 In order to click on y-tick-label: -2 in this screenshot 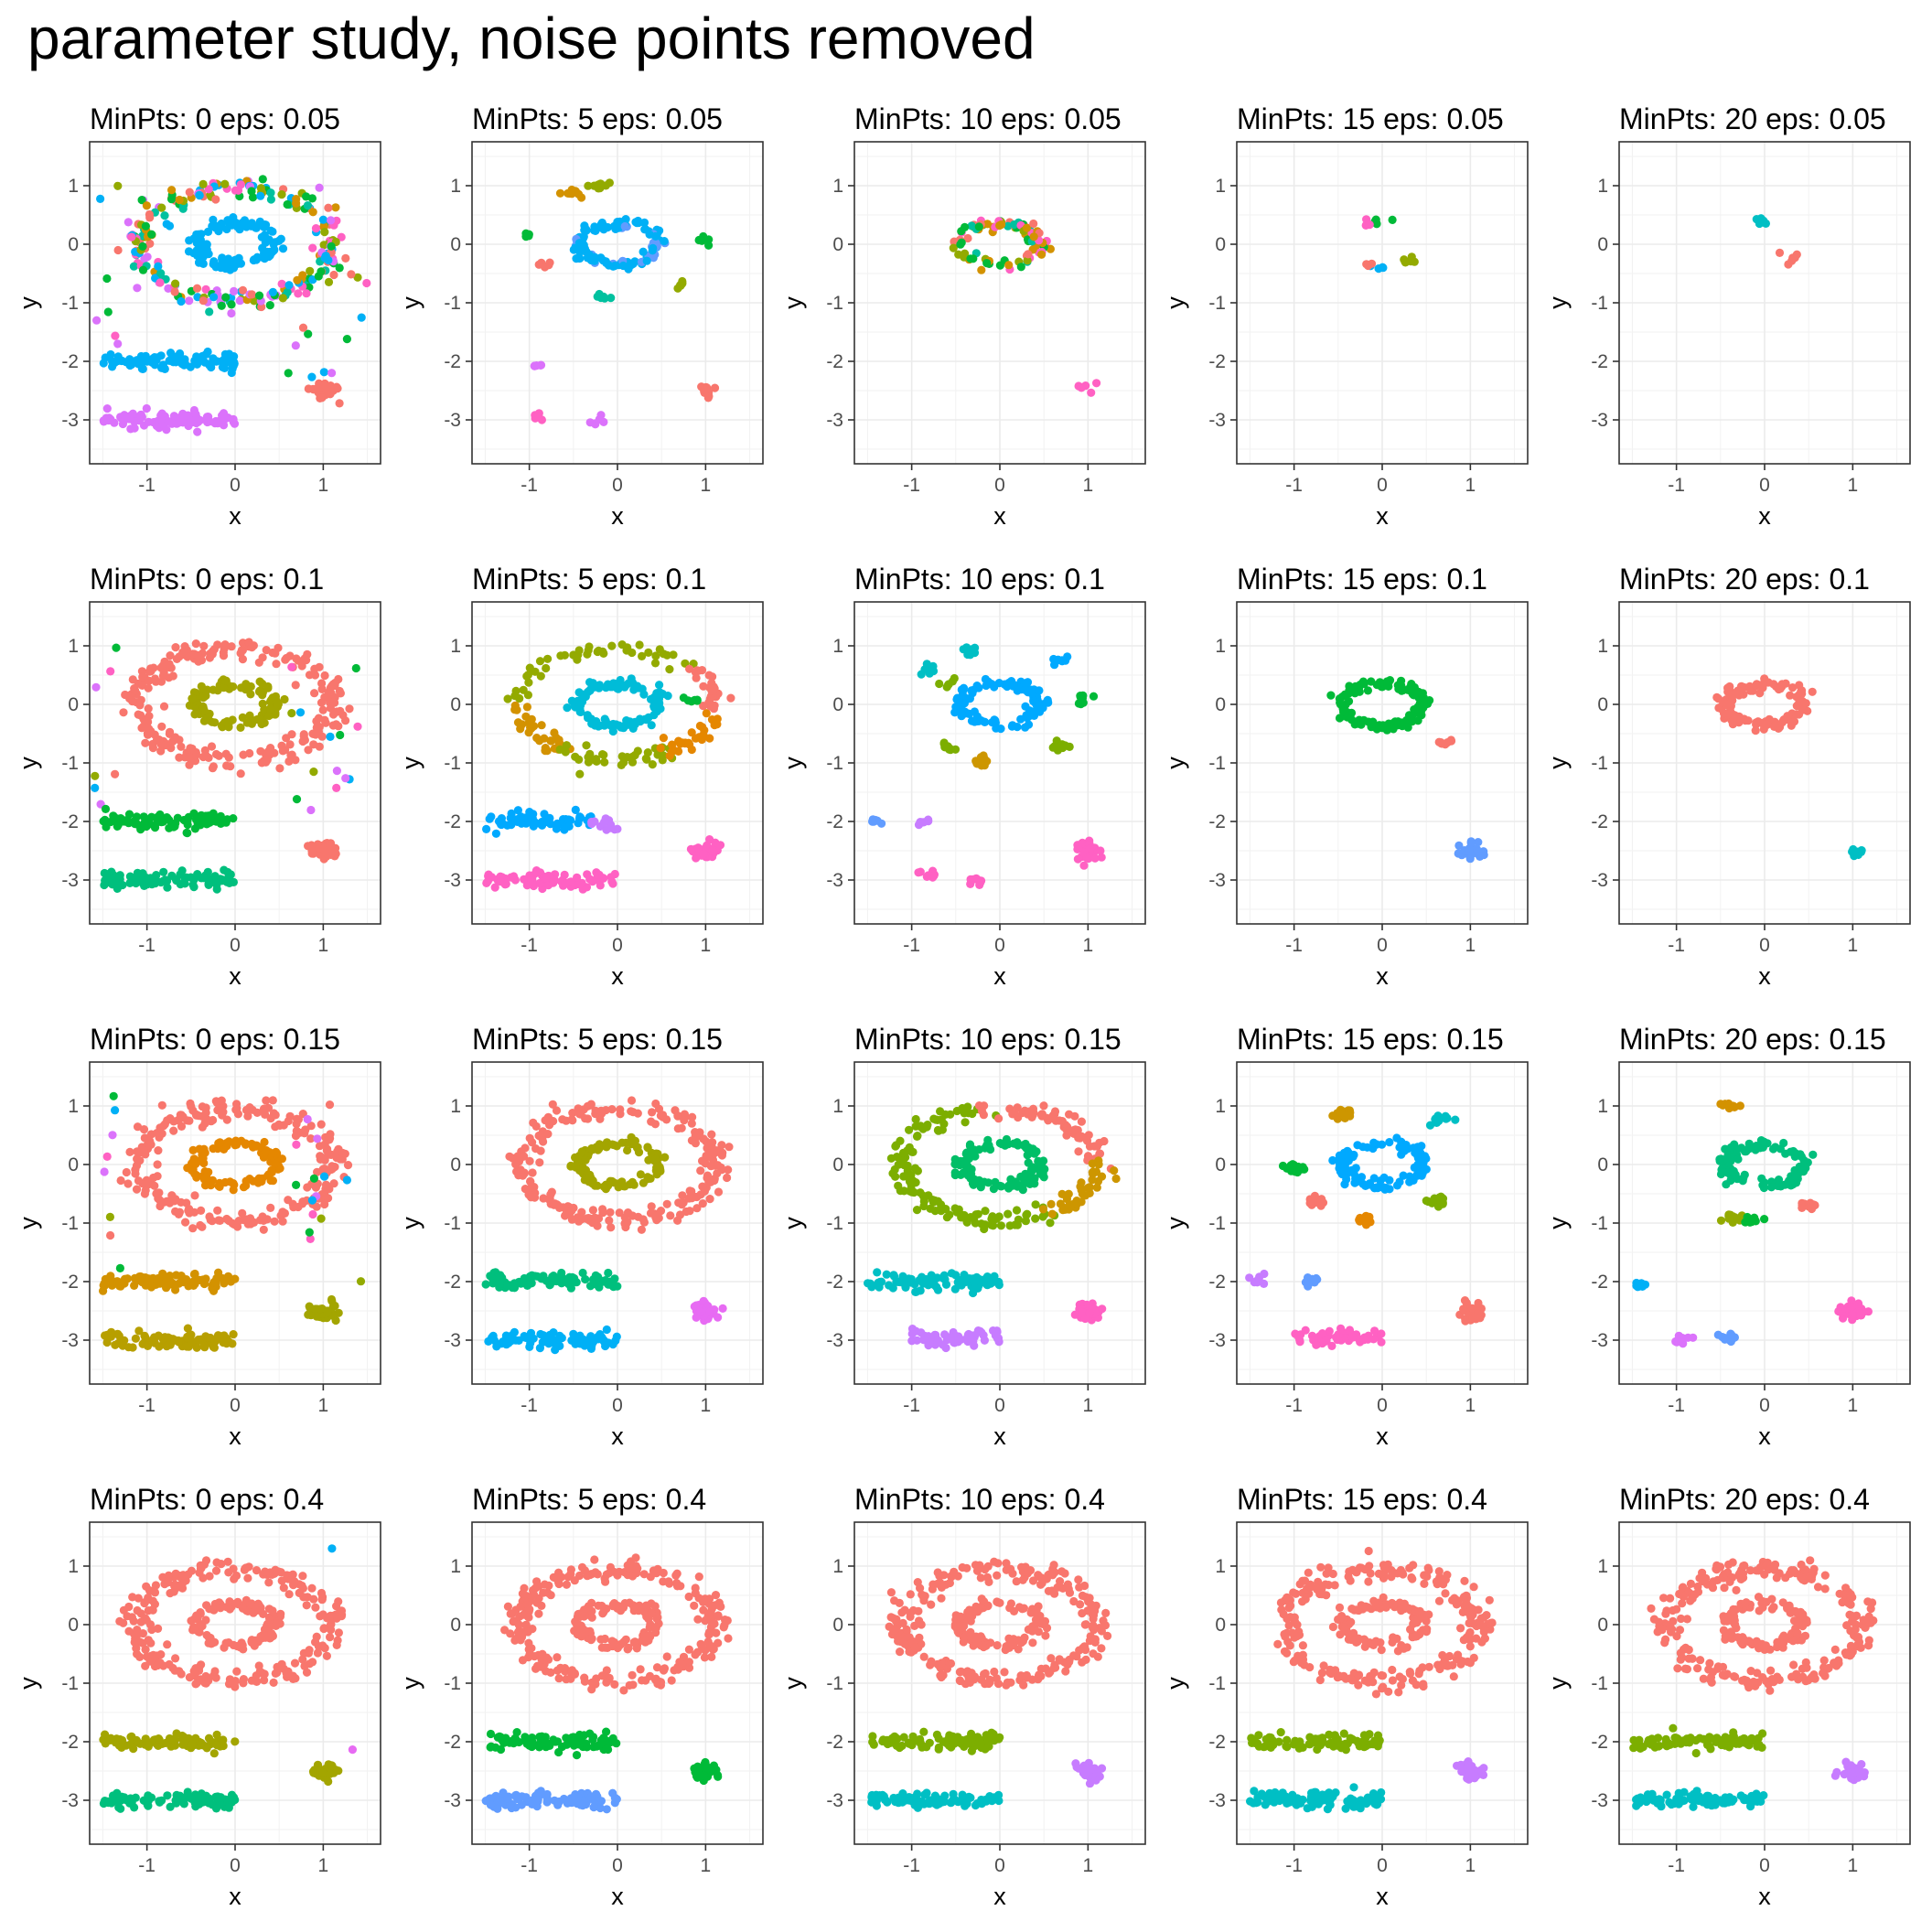, I will do `click(1217, 361)`.